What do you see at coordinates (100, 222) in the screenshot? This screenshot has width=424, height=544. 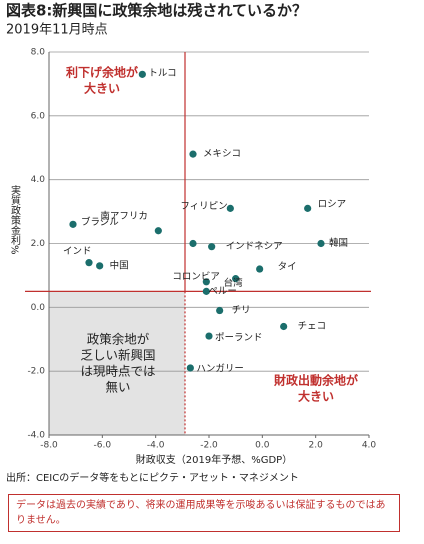 I see `point-label: ブラジル` at bounding box center [100, 222].